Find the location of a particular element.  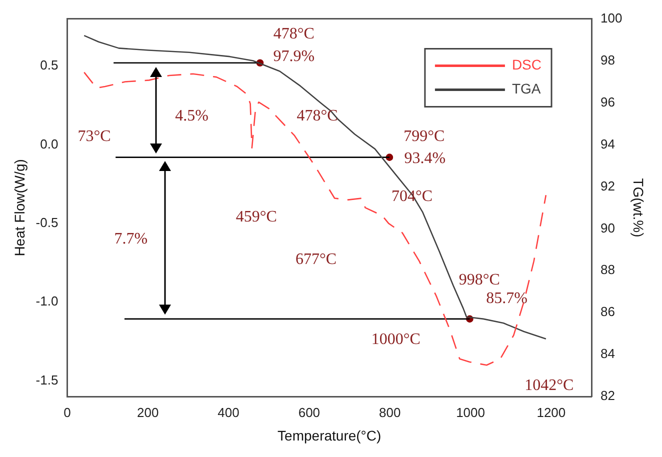

y2-tick-label: 86 is located at coordinates (607, 312).